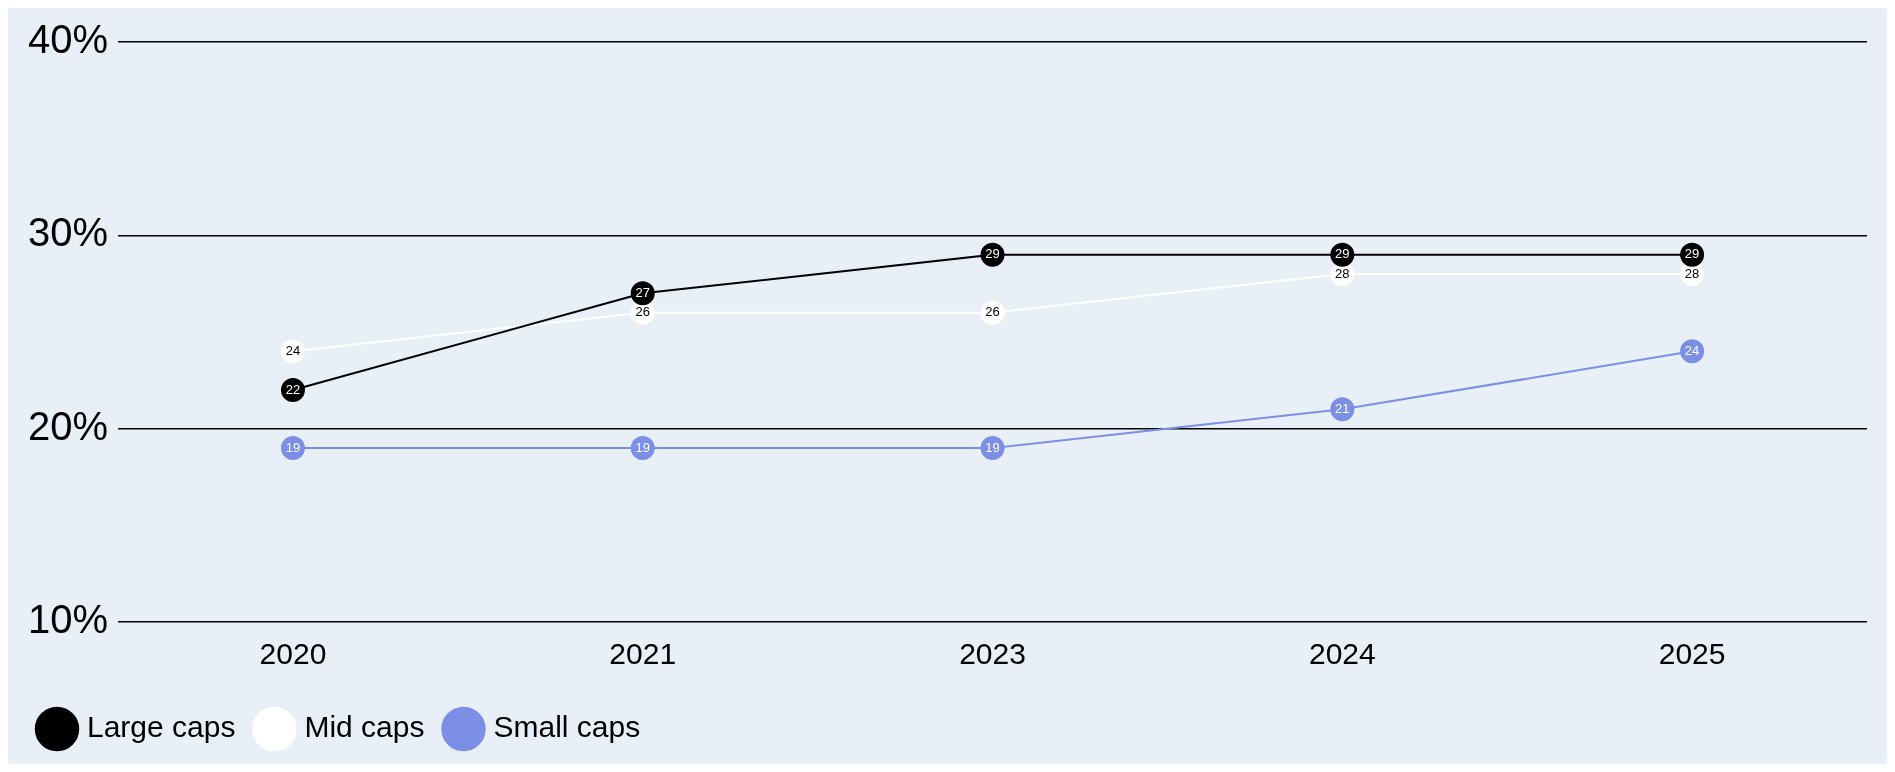 This screenshot has height=772, width=1895. What do you see at coordinates (567, 727) in the screenshot?
I see `legend-label: Small caps` at bounding box center [567, 727].